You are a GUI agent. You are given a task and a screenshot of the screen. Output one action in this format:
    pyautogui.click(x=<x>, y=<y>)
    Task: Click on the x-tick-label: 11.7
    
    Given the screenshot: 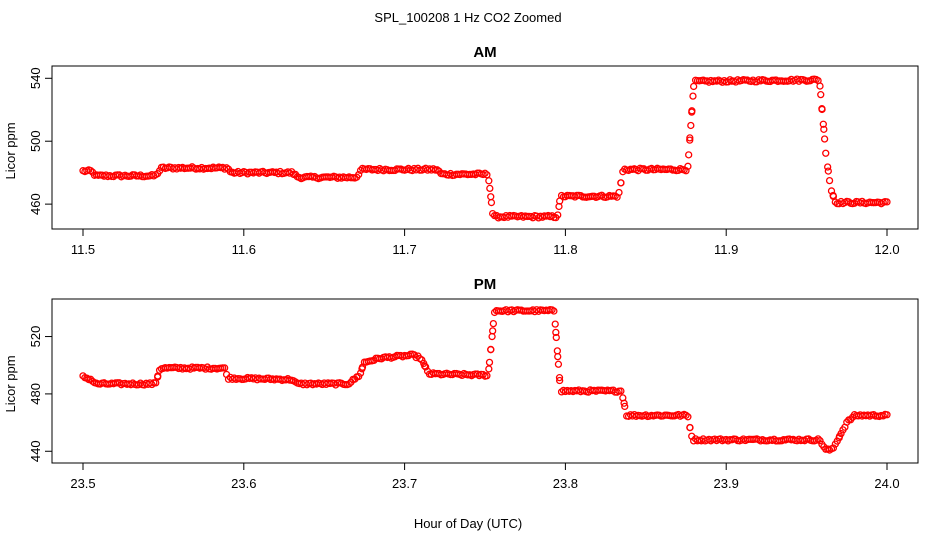 What is the action you would take?
    pyautogui.click(x=404, y=249)
    